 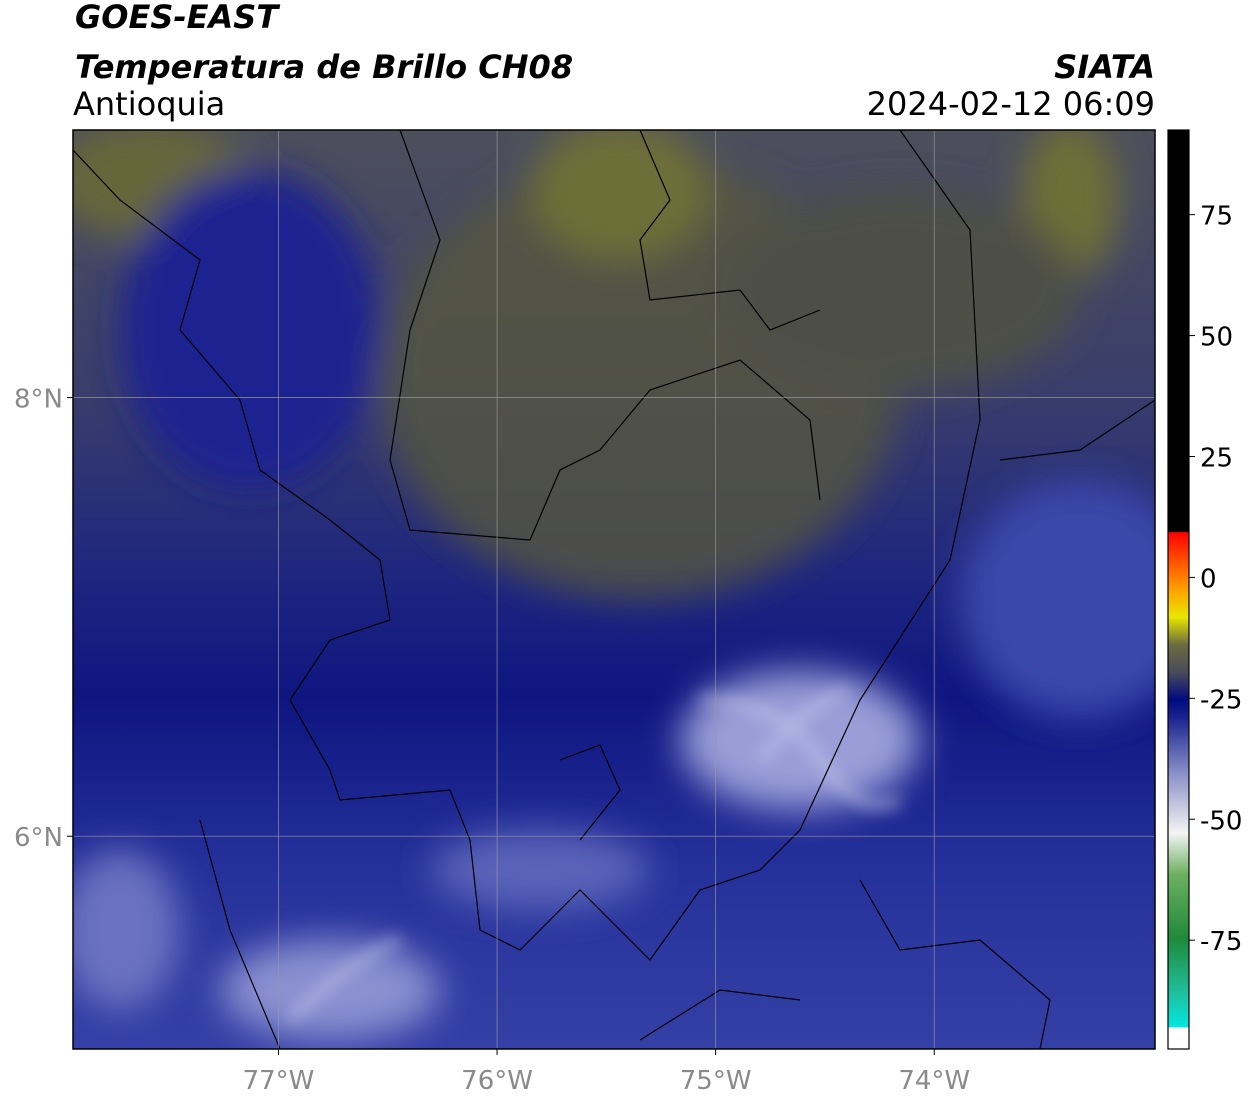 I want to click on satellite: GOES-EAST, so click(x=177, y=18).